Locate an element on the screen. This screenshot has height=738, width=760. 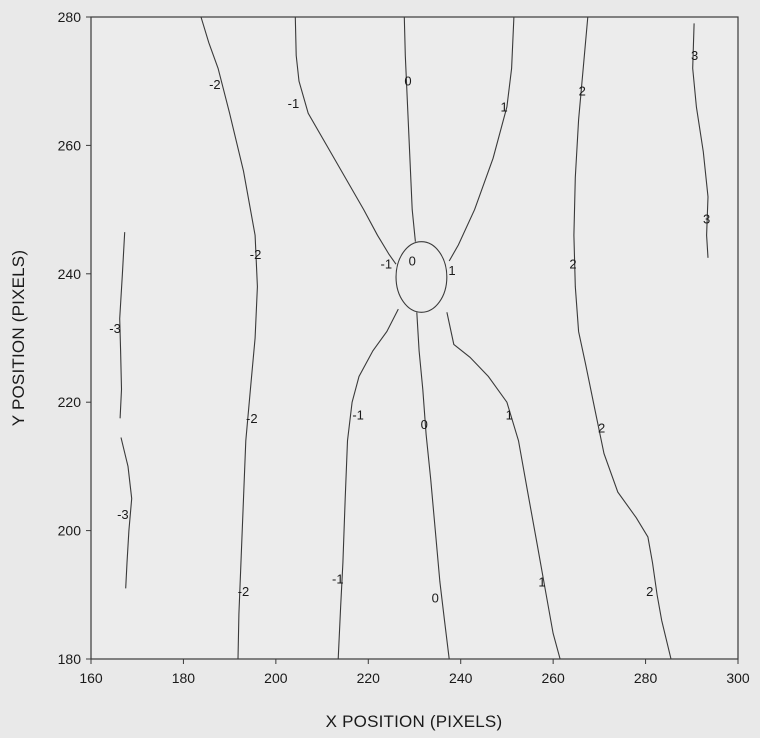
y-tick-label: 240 is located at coordinates (70, 274).